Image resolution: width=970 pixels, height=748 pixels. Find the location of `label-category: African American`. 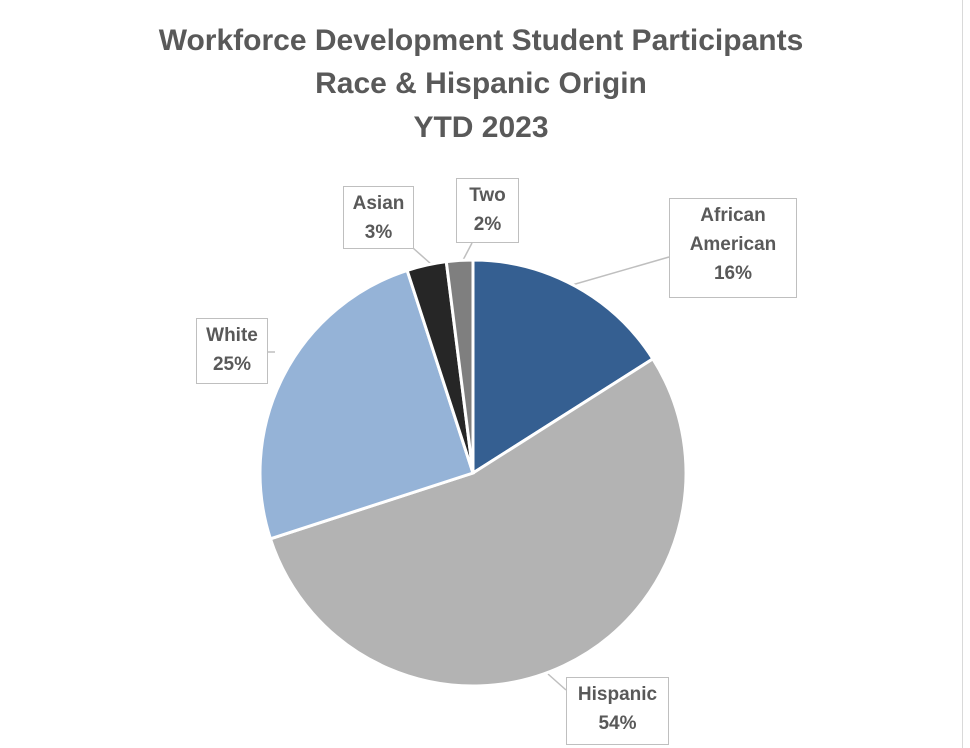

label-category: African American is located at coordinates (733, 230).